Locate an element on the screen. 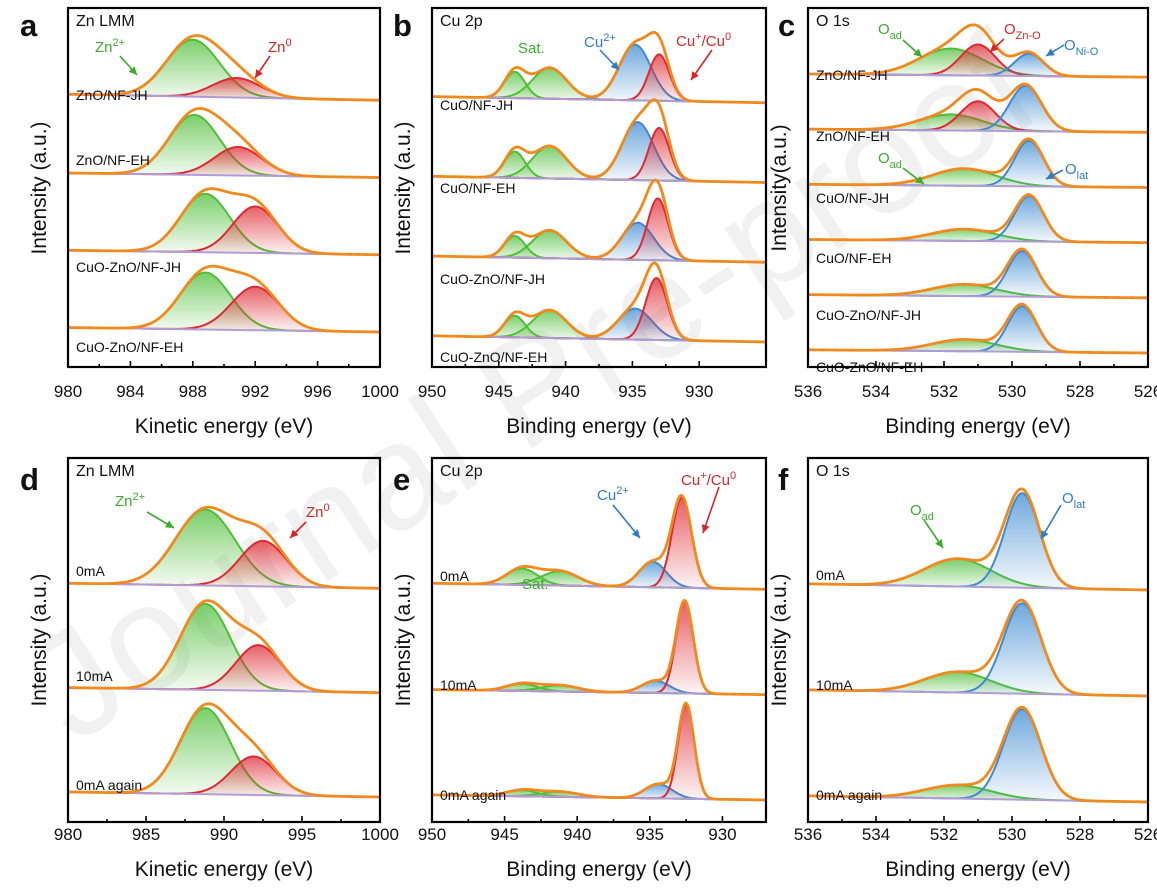  sample-label: 10mA is located at coordinates (834, 685).